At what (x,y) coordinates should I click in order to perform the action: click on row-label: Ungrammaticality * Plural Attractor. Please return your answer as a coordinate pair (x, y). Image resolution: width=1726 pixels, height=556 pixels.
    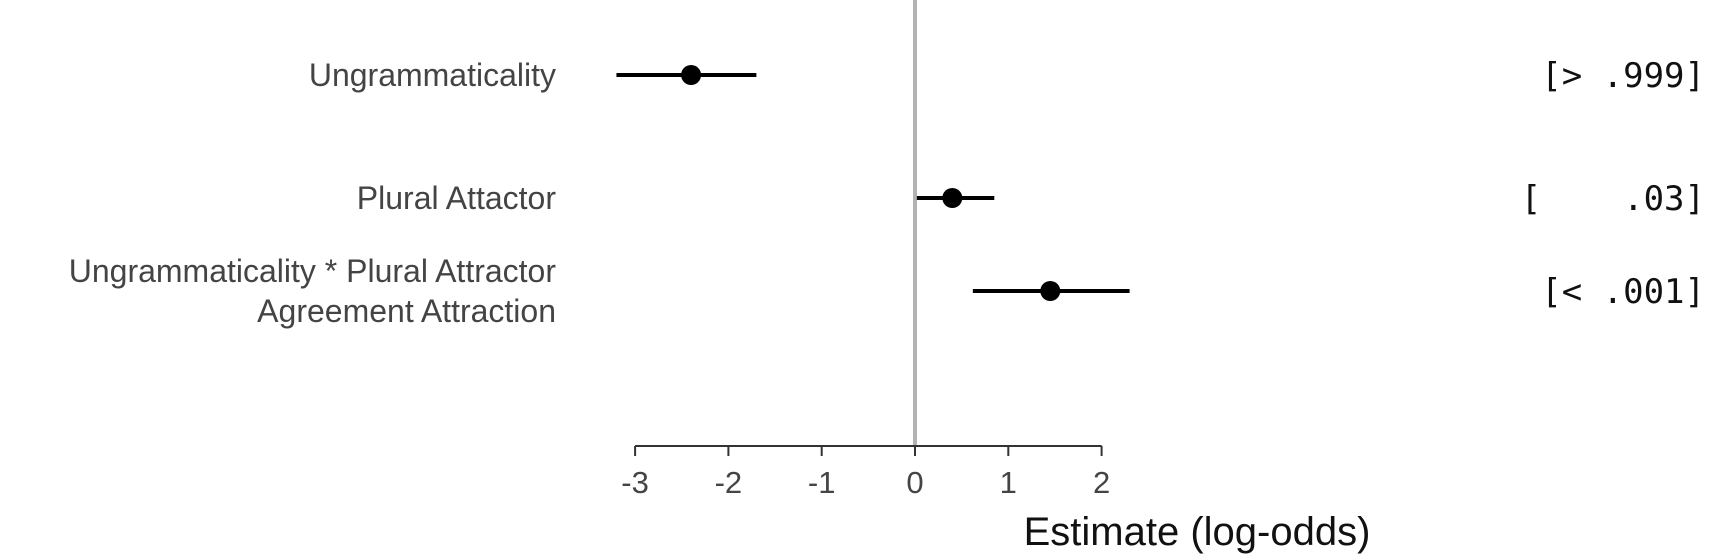
    Looking at the image, I should click on (313, 271).